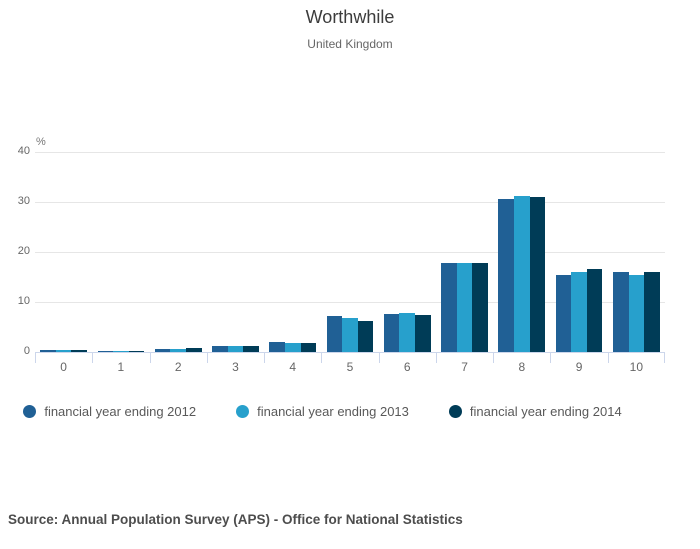  What do you see at coordinates (23, 151) in the screenshot?
I see `y-axis-label-40: 40` at bounding box center [23, 151].